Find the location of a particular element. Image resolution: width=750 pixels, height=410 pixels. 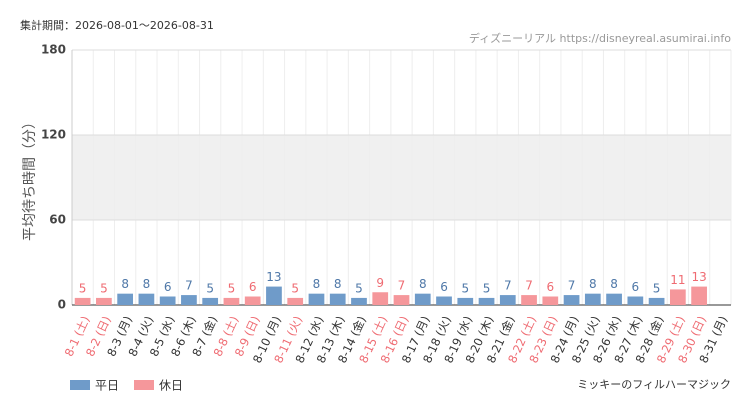

y-tick-label: 120 is located at coordinates (53, 135).